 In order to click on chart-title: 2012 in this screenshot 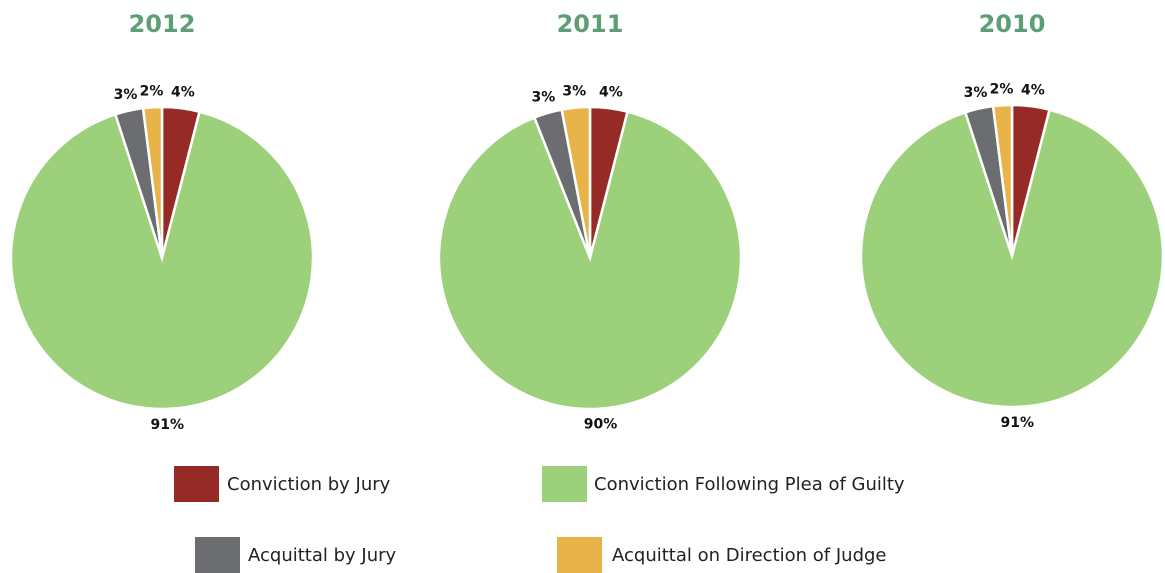, I will do `click(162, 24)`.